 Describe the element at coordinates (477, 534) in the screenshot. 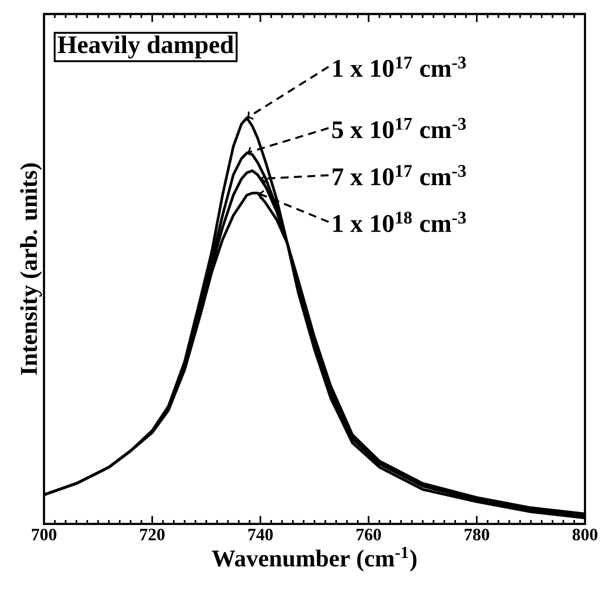

I see `x-tick-label: 780` at that location.